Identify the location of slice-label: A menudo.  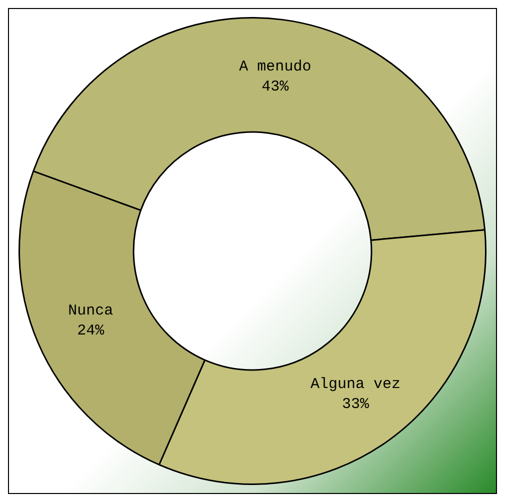
(275, 67).